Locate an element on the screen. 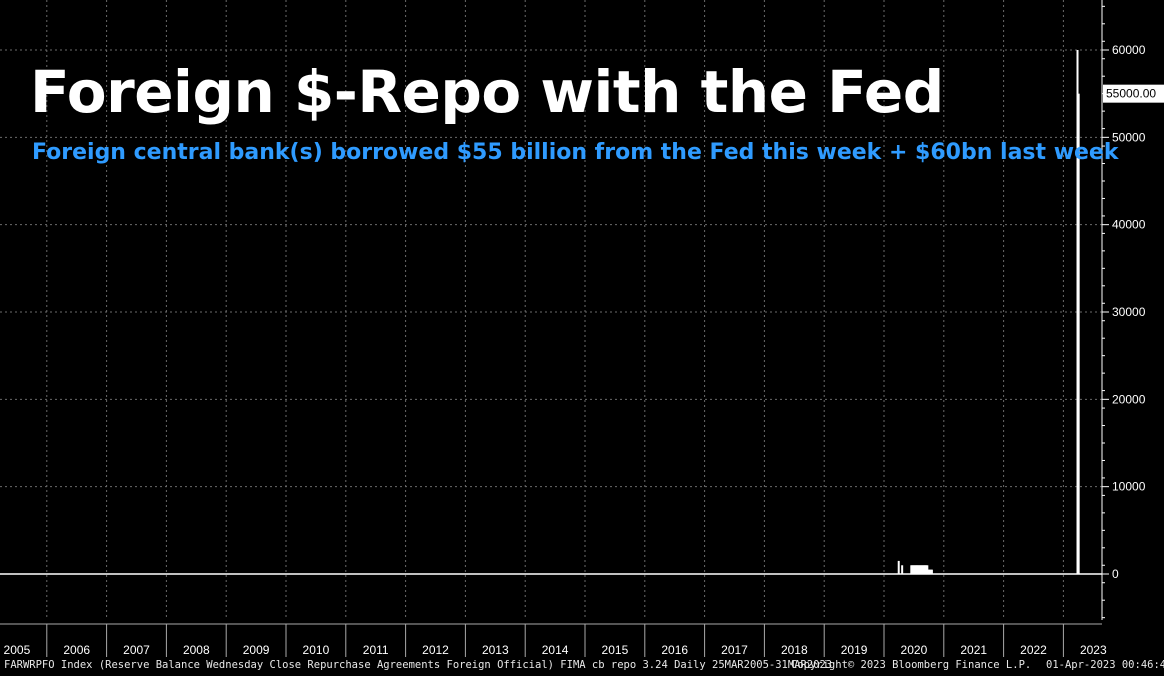 This screenshot has width=1164, height=676. y-tick-label: 10000 is located at coordinates (1129, 487).